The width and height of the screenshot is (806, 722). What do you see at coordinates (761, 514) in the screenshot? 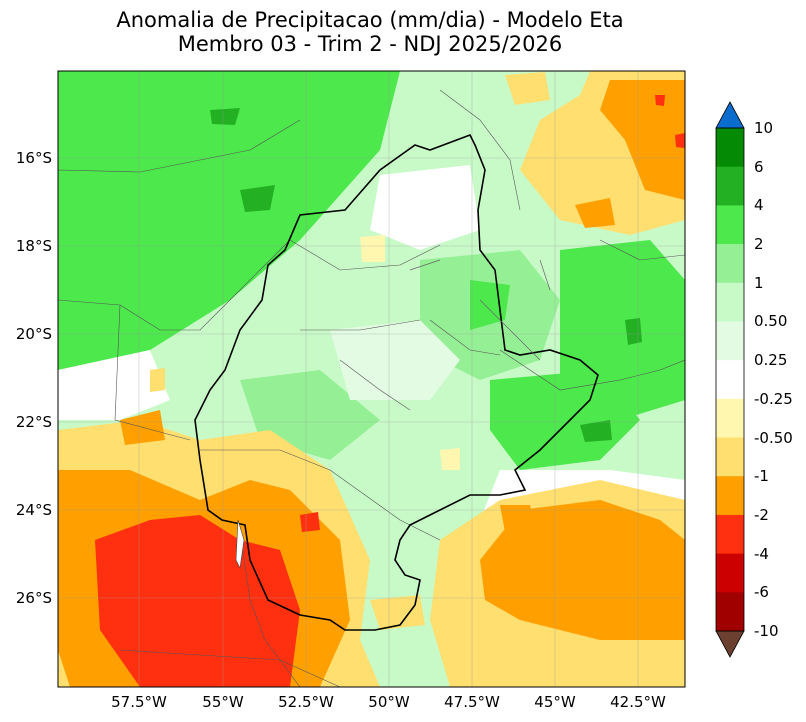
I see `colorbar-label: -2` at bounding box center [761, 514].